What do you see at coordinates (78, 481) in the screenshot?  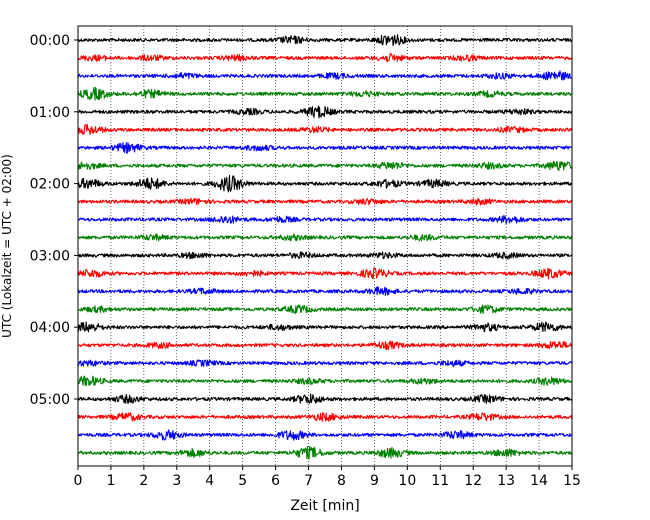 I see `x-tick-label: 0` at bounding box center [78, 481].